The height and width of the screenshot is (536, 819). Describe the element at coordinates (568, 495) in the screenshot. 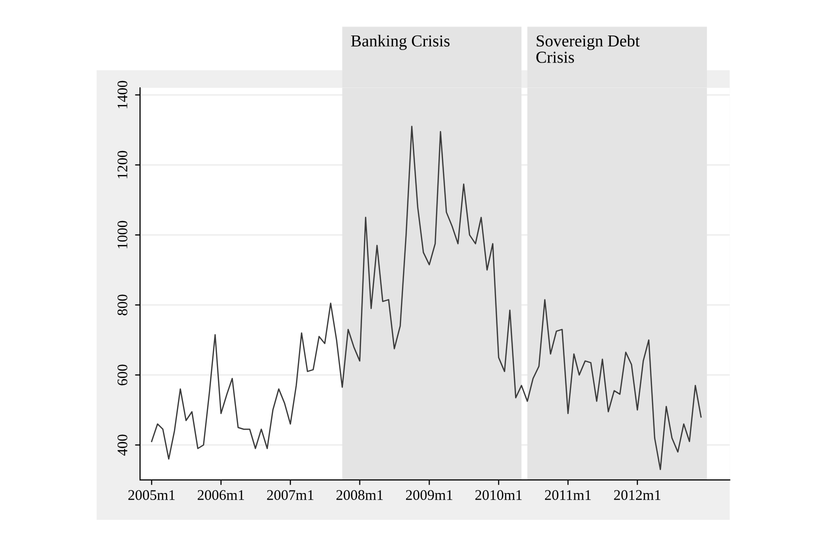

I see `x-tick-label: 2011m1` at that location.